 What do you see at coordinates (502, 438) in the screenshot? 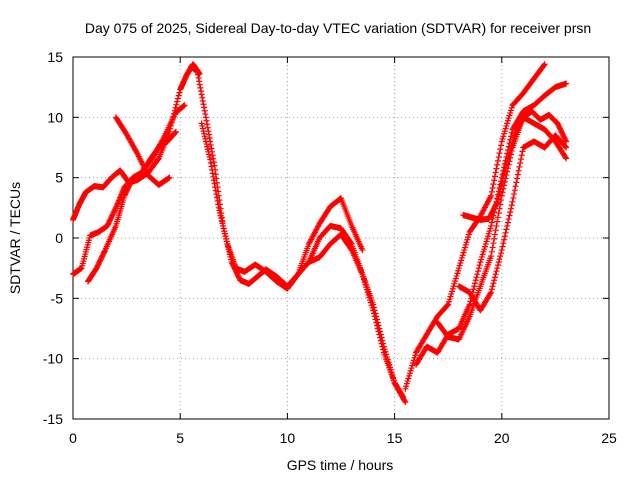
I see `x-tick-label: 20` at bounding box center [502, 438].